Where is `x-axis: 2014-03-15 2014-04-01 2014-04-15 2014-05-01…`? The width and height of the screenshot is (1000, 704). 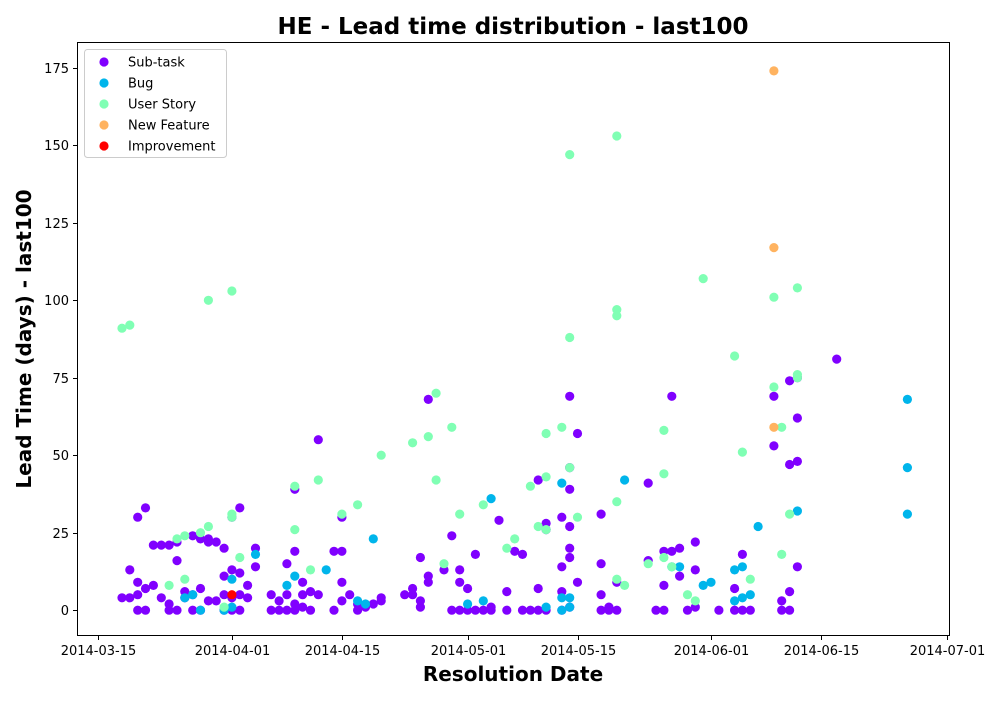
x-axis: 2014-03-15 2014-04-01 2014-04-15 2014-05-01… is located at coordinates (523, 647).